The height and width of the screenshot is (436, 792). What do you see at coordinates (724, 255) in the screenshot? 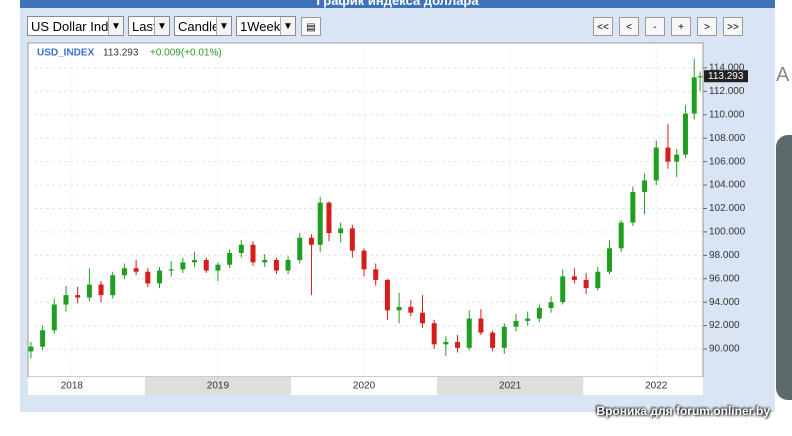
I see `y-tick-label: 98.000` at bounding box center [724, 255].